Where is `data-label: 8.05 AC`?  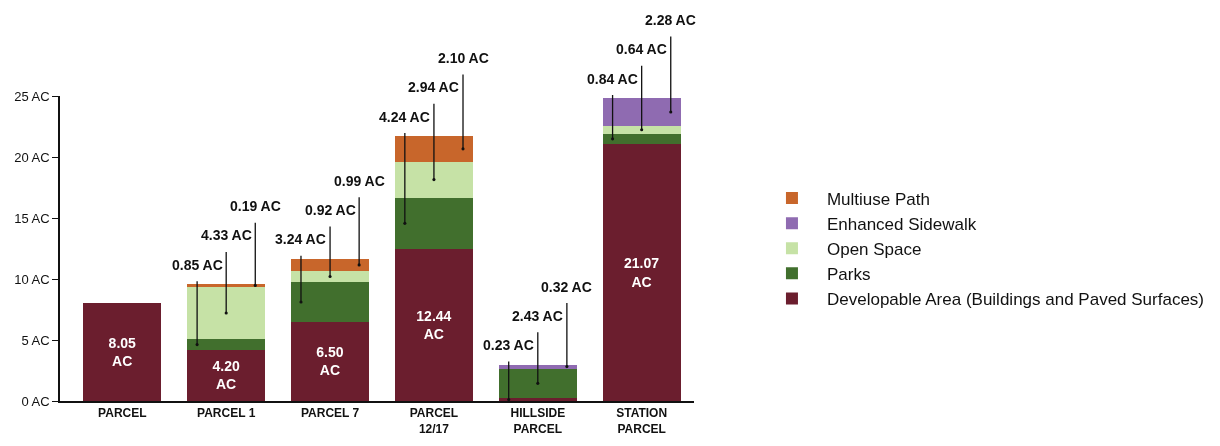
data-label: 8.05 AC is located at coordinates (122, 351).